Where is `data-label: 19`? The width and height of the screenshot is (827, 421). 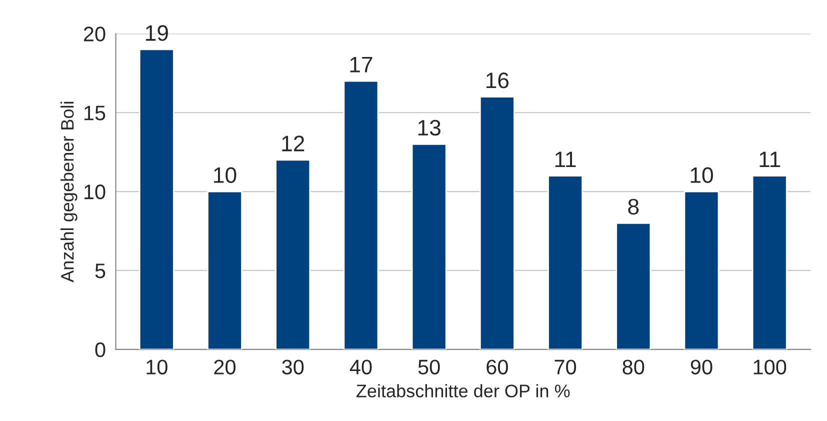
data-label: 19 is located at coordinates (157, 33).